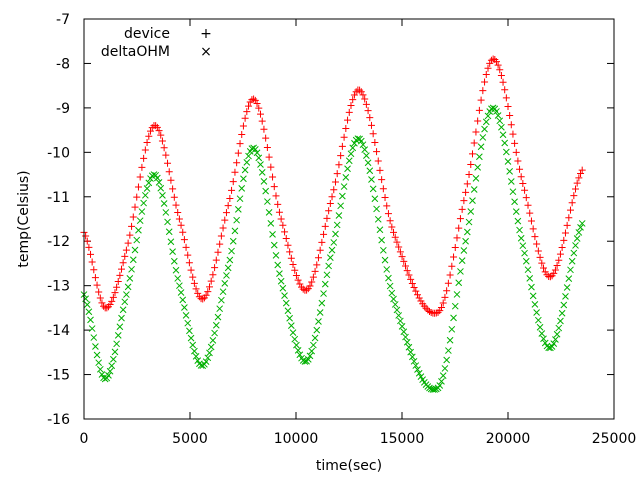 The height and width of the screenshot is (480, 640). I want to click on y-tick-label: -15, so click(58, 376).